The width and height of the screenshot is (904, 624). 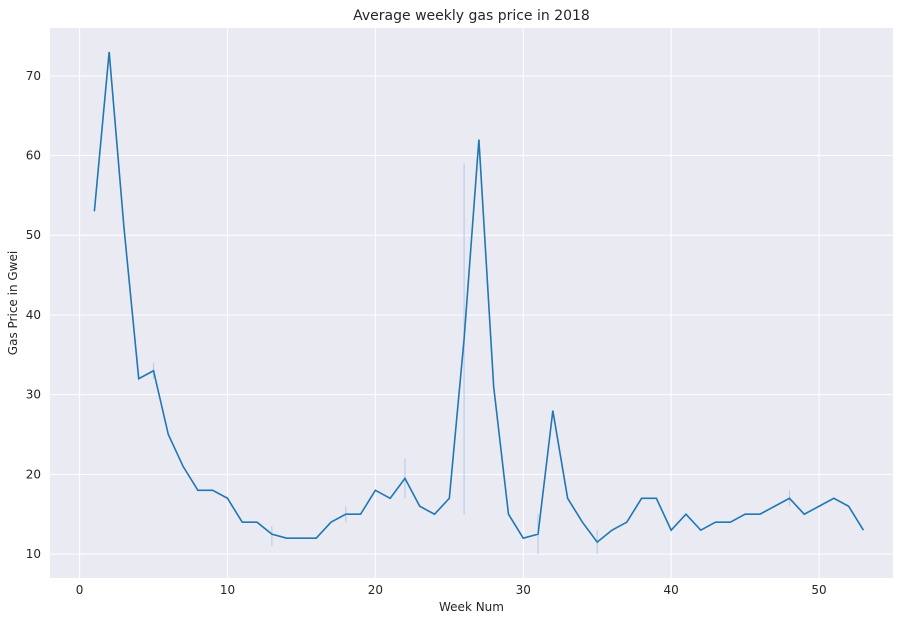 What do you see at coordinates (471, 16) in the screenshot?
I see `chart-title: Average weekly gas price in 2018` at bounding box center [471, 16].